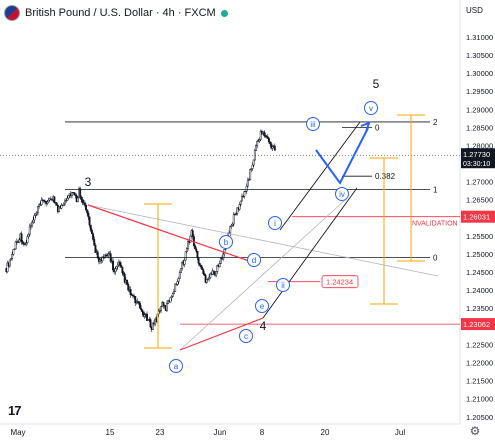 This screenshot has width=495, height=442. I want to click on triangle-upper-line, so click(263, 240).